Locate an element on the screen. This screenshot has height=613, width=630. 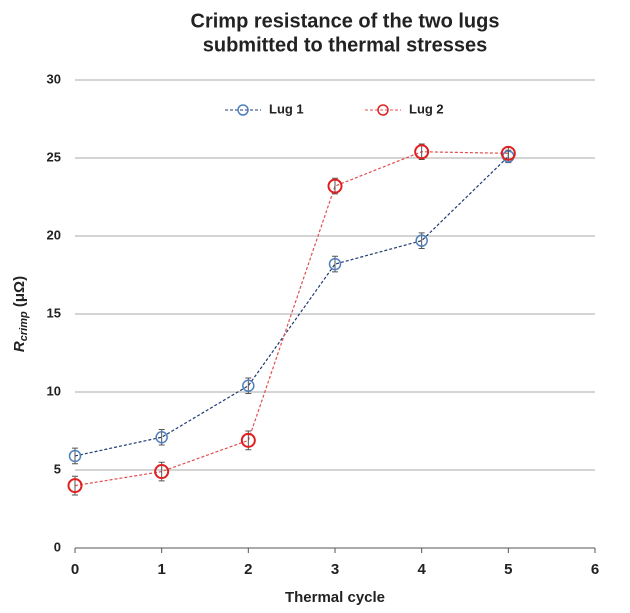
y-tick-label: 25 is located at coordinates (54, 156).